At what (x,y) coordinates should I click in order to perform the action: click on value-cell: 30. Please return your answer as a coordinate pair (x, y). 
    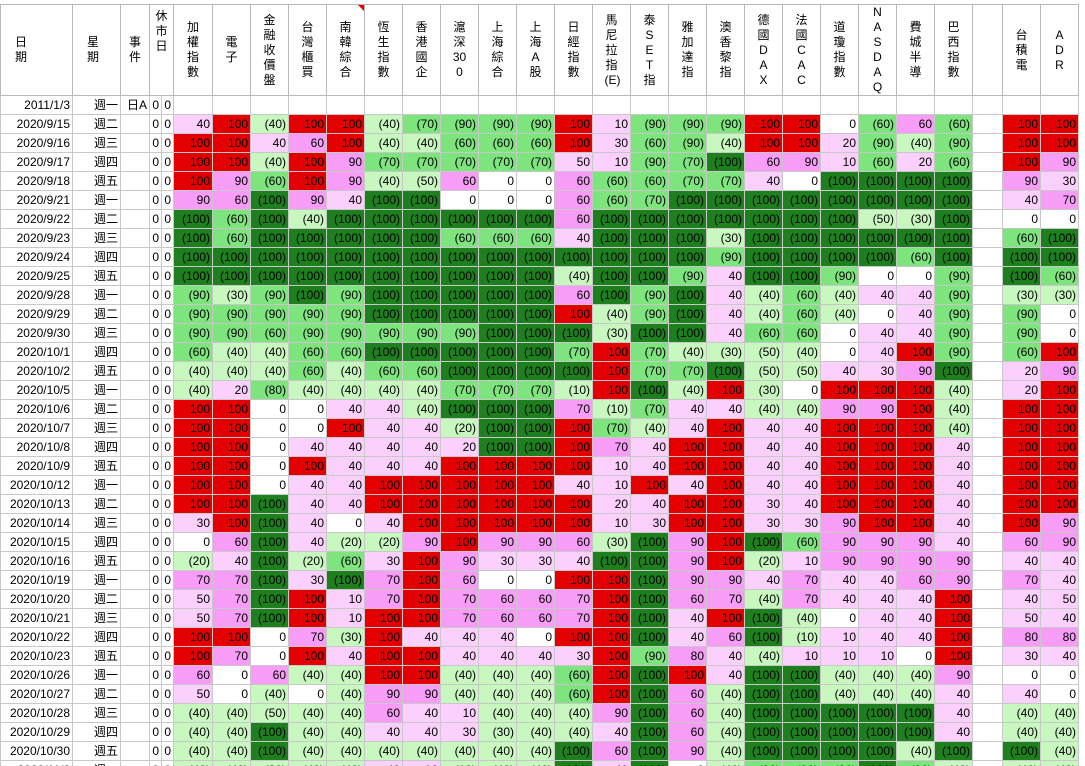
    Looking at the image, I should click on (193, 523).